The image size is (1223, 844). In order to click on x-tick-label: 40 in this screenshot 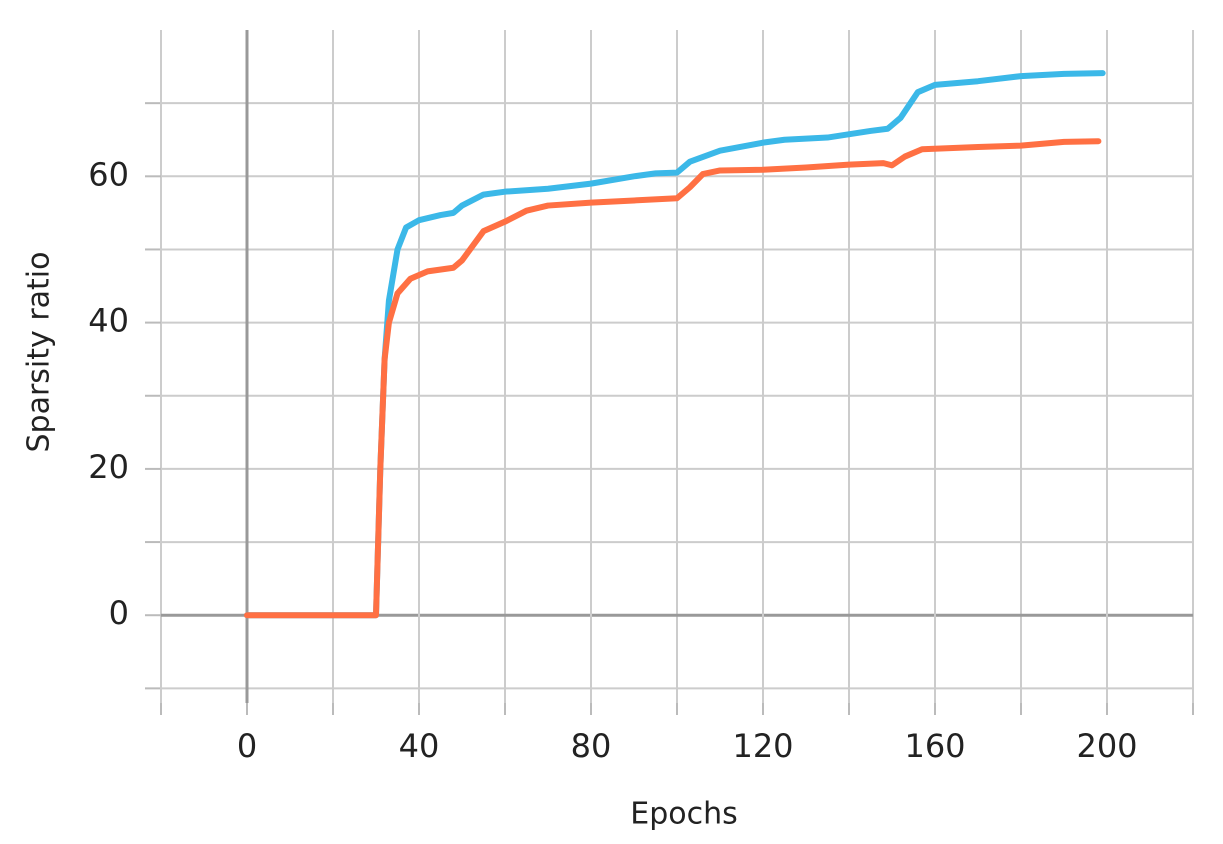, I will do `click(419, 746)`.